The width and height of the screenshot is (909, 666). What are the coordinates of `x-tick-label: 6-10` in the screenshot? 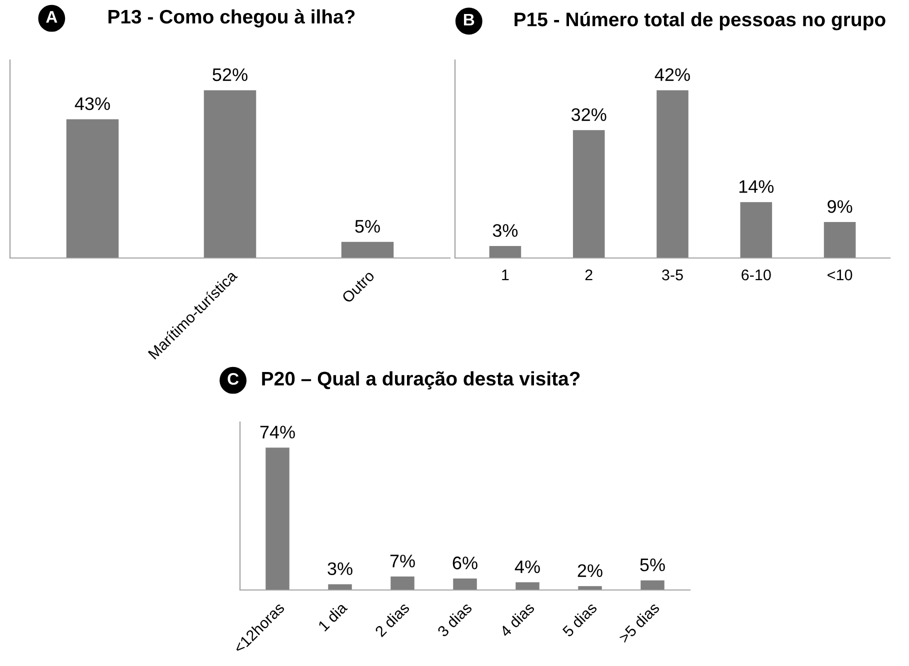 It's located at (756, 275).